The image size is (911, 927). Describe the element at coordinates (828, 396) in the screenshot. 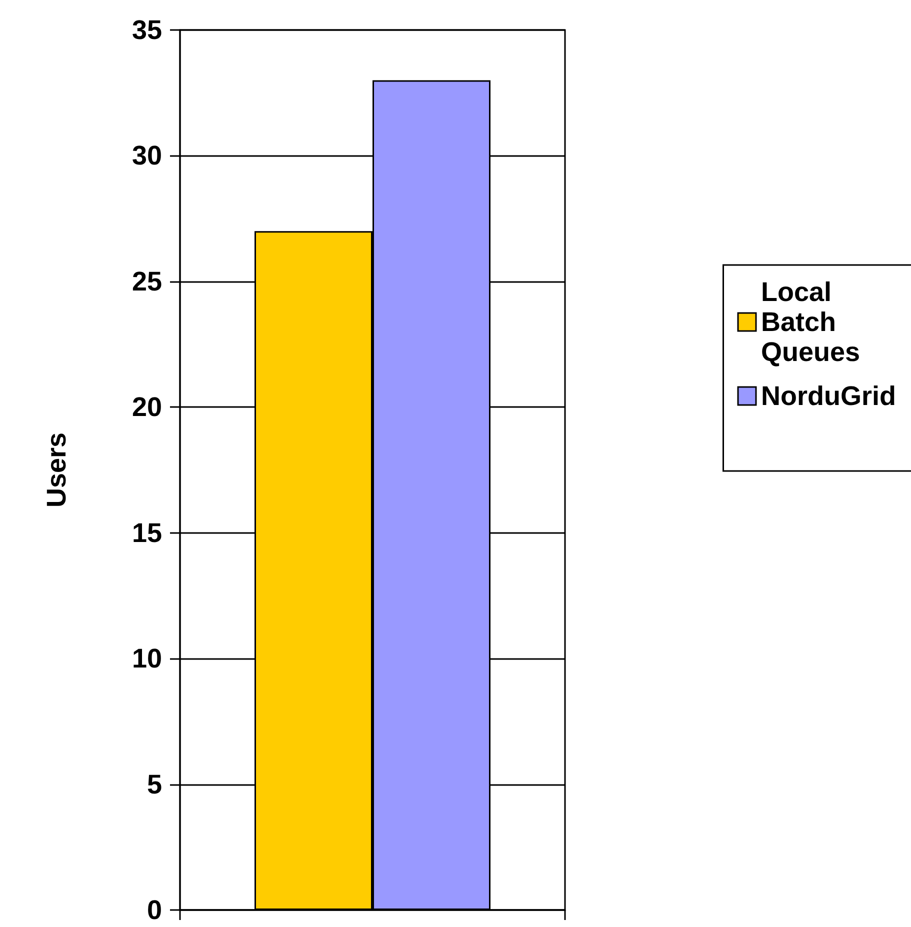

I see `legend-label: NorduGrid` at that location.